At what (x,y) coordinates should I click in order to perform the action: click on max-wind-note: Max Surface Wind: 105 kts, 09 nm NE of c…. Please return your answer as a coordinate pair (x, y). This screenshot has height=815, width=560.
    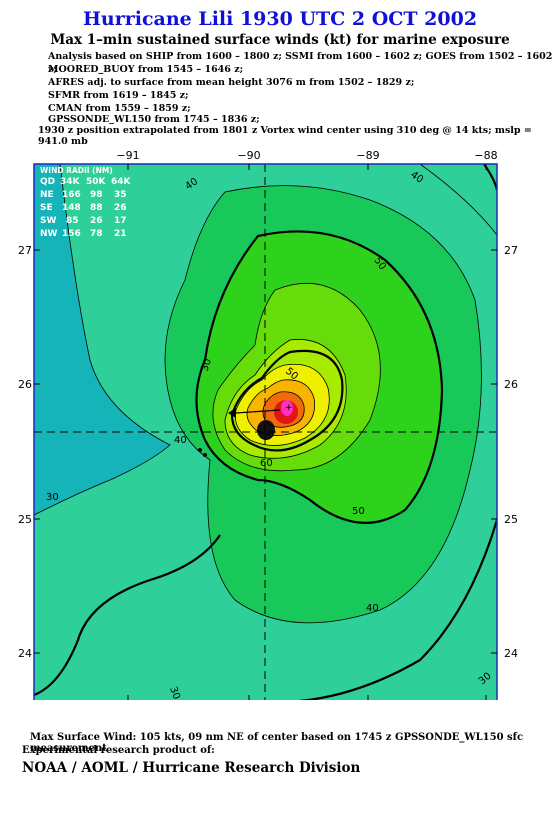
    Looking at the image, I should click on (277, 743).